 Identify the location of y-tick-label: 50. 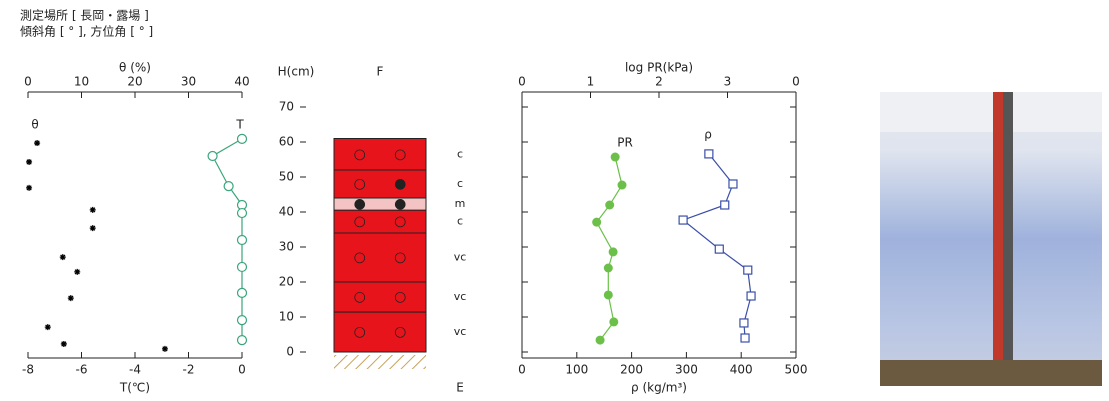
(286, 177).